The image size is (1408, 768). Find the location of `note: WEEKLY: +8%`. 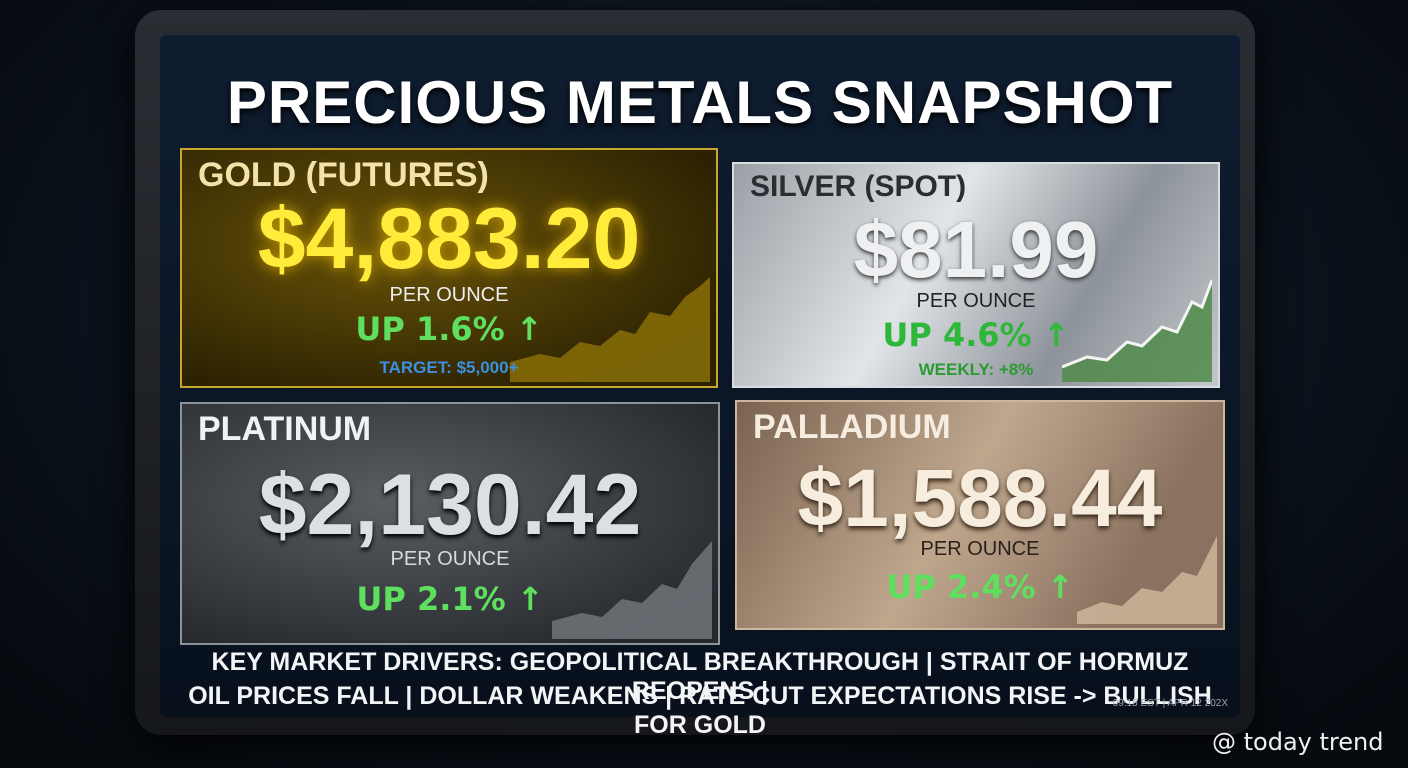

note: WEEKLY: +8% is located at coordinates (976, 369).